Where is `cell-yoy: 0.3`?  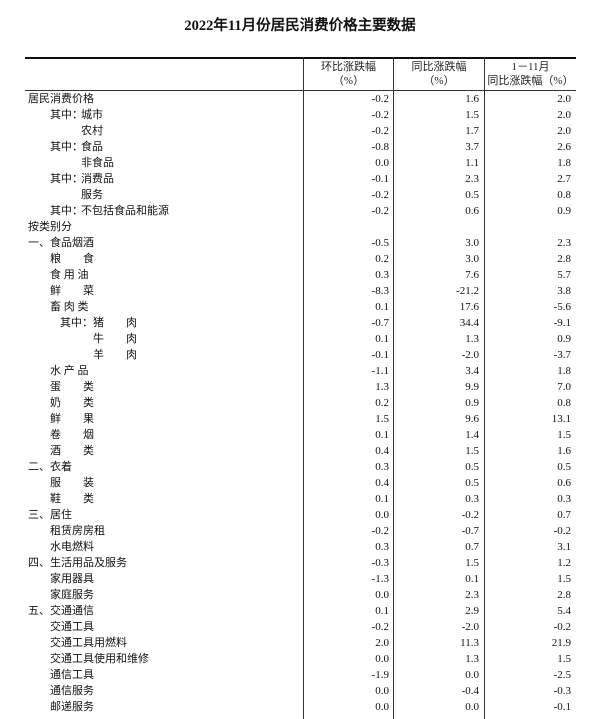
cell-yoy: 0.3 is located at coordinates (472, 499).